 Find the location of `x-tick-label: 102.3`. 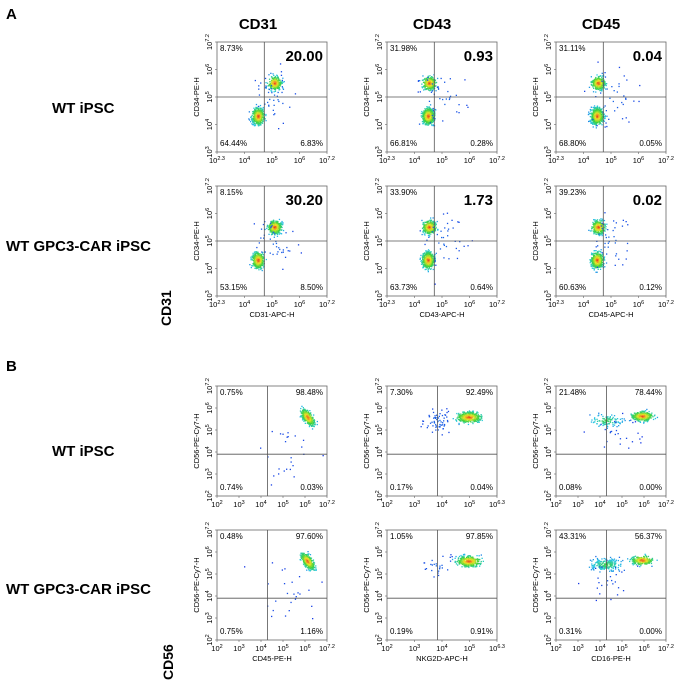

x-tick-label: 102.3 is located at coordinates (556, 160).